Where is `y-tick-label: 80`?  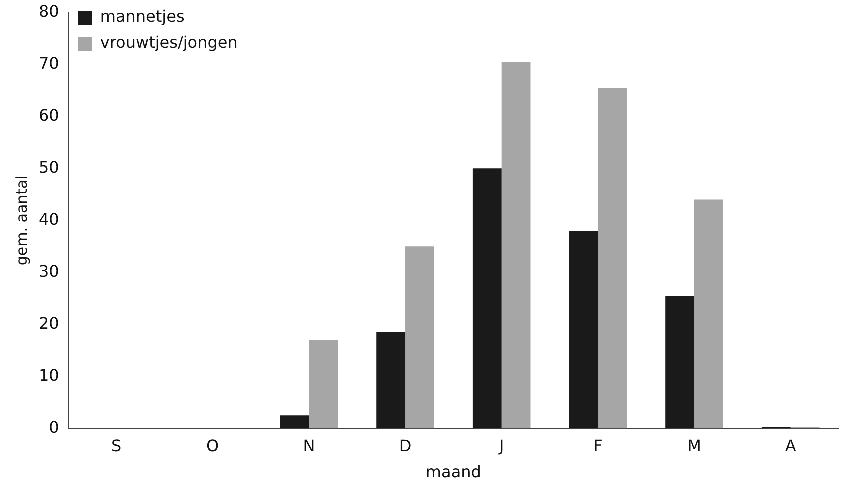
y-tick-label: 80 is located at coordinates (49, 11).